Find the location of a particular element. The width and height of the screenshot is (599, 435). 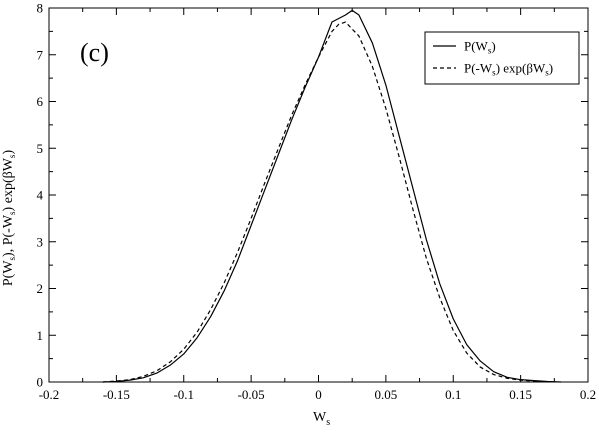

y-tick-label: 5 is located at coordinates (40, 148).